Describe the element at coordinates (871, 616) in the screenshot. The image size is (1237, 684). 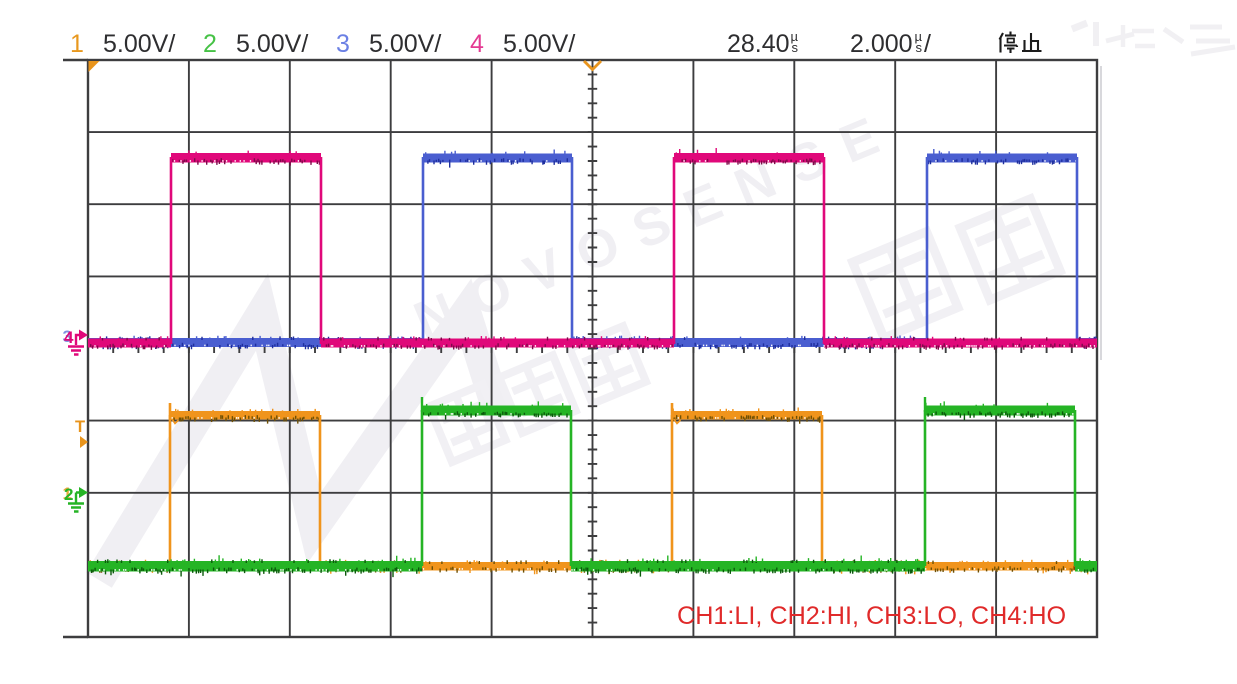
I see `svg-text: CH1:LI, CH2:HI, CH3:LO, CH4:HO` at that location.